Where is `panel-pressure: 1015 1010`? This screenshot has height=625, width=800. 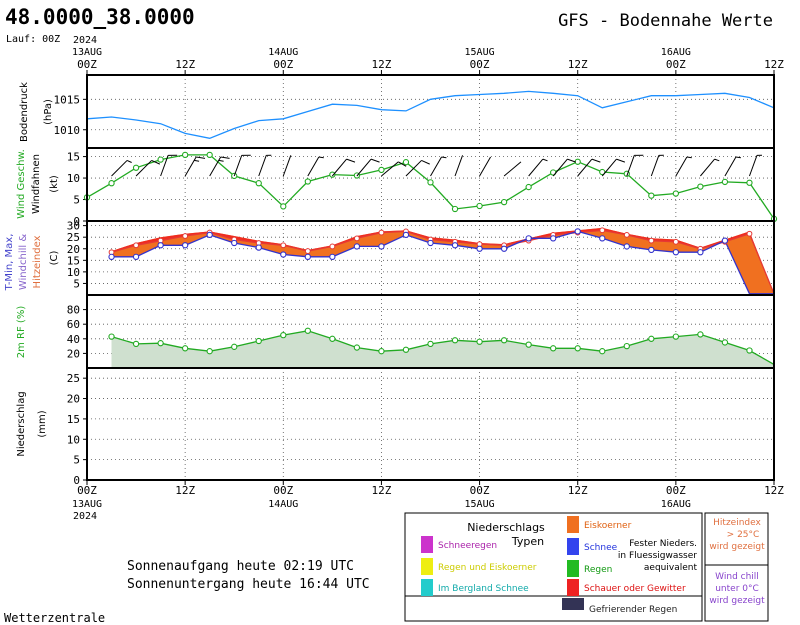
panel-pressure: 1015 1010 is located at coordinates (414, 111).